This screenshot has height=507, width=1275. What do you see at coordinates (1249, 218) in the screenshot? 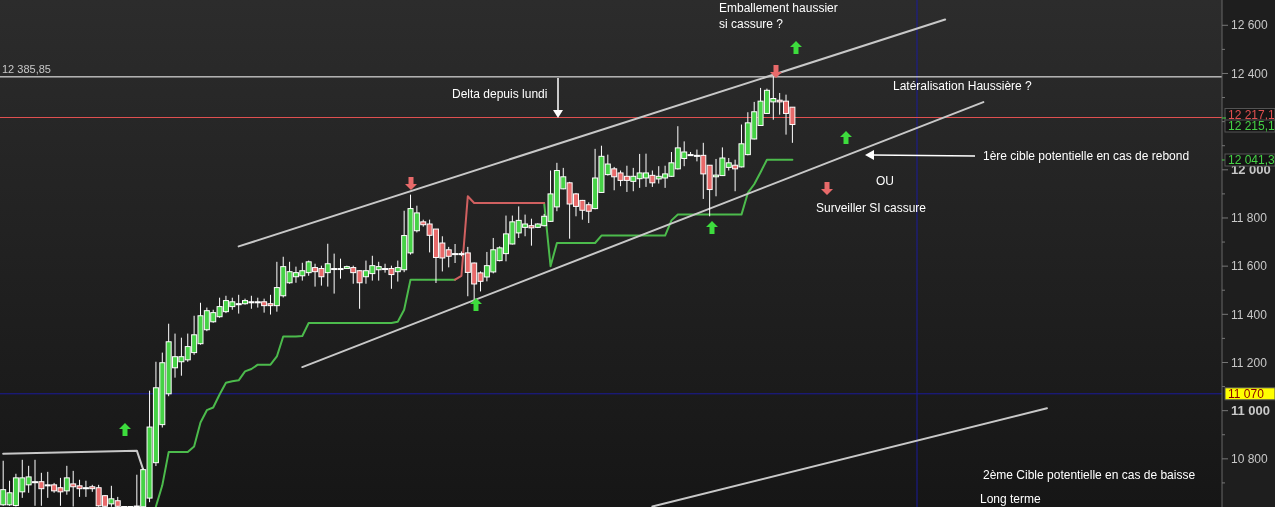
I see `y-tick-label: 11 800` at bounding box center [1249, 218].